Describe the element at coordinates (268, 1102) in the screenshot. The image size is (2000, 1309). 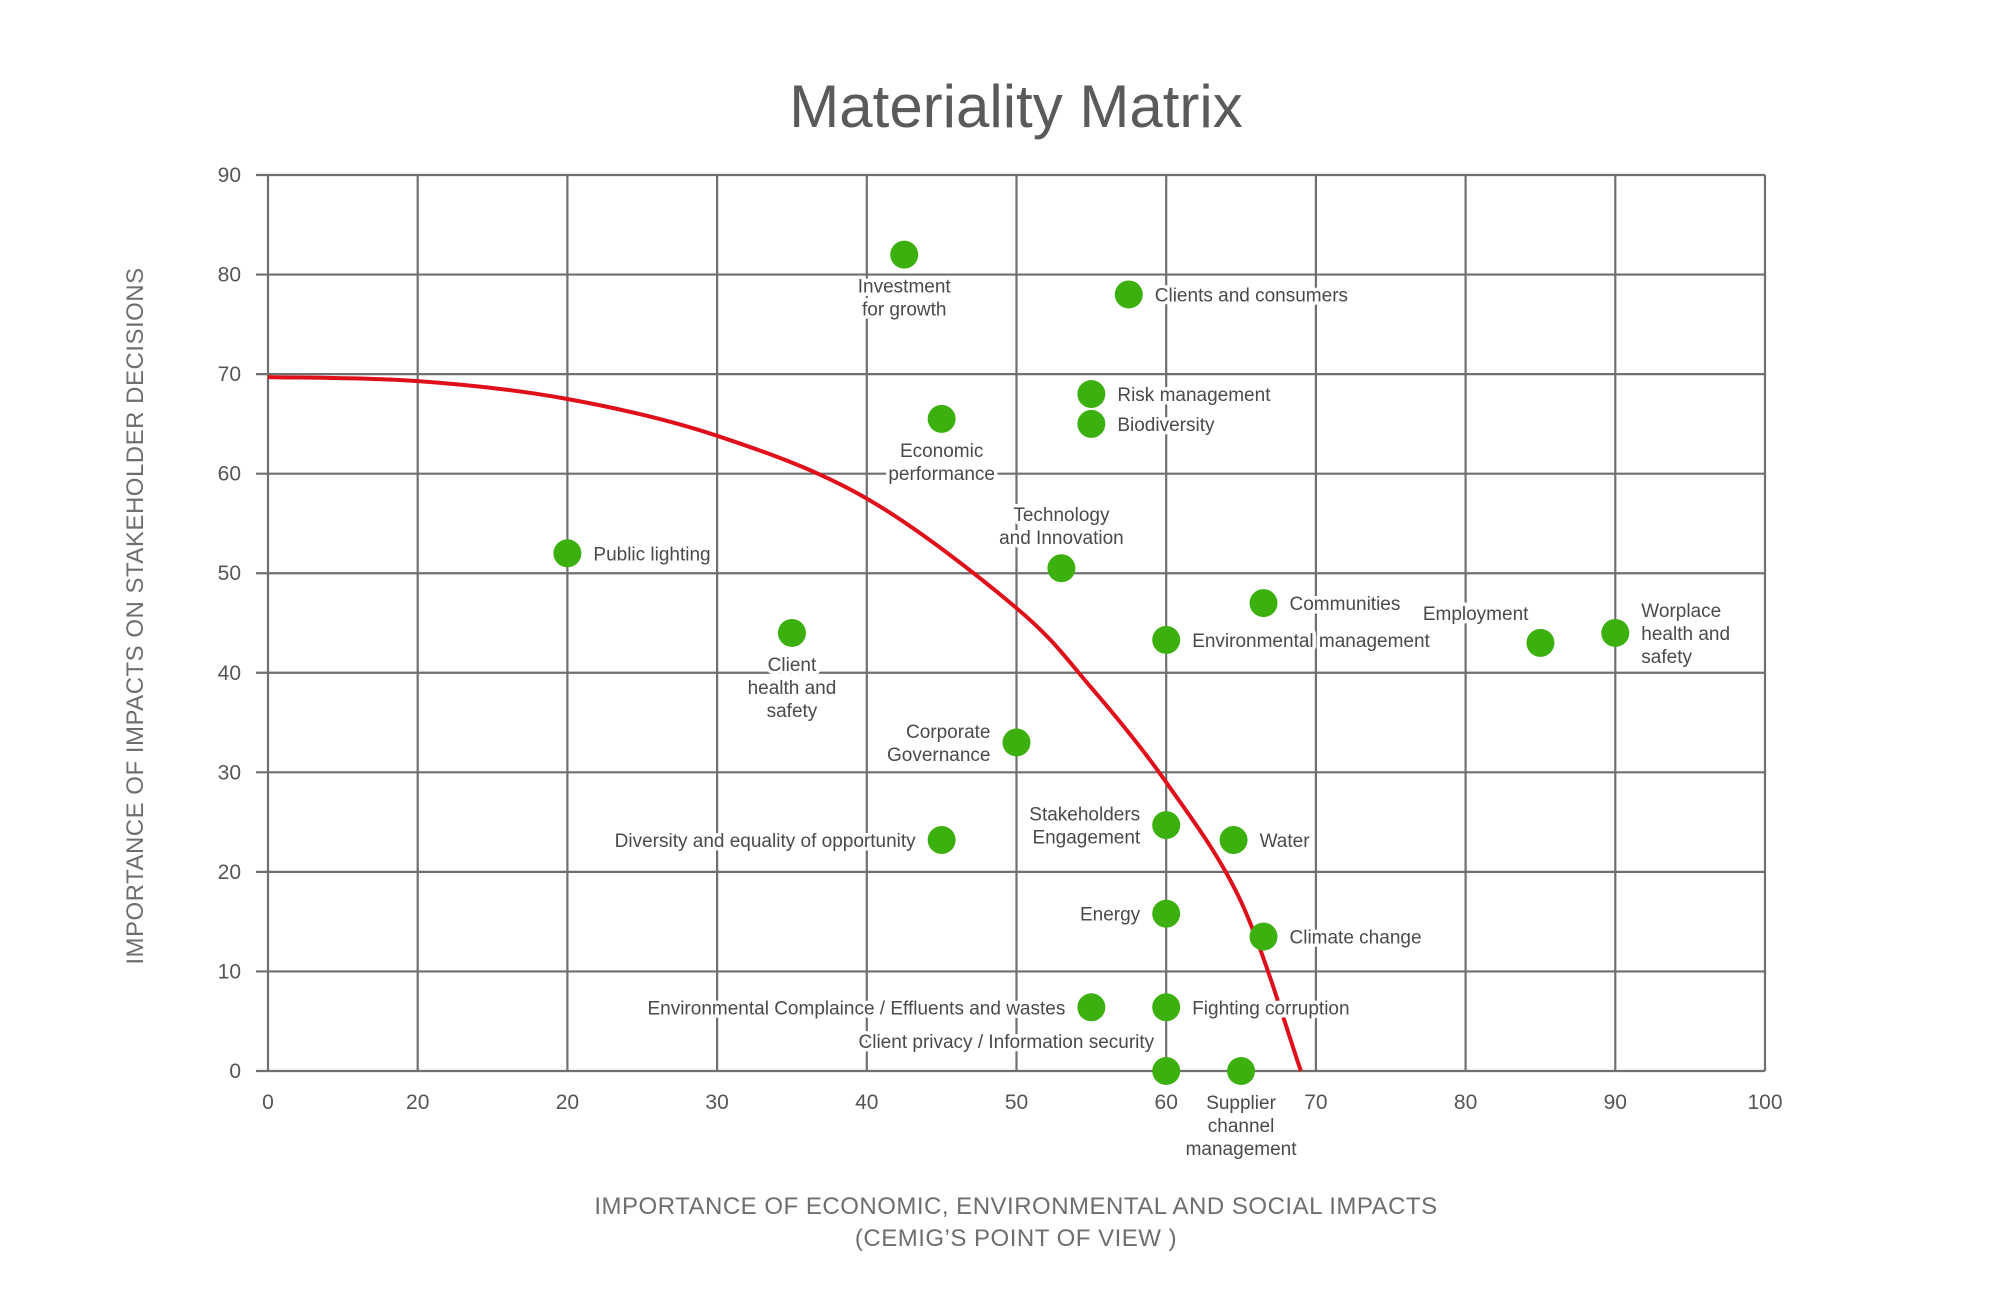
I see `x-tick-label: 0` at that location.